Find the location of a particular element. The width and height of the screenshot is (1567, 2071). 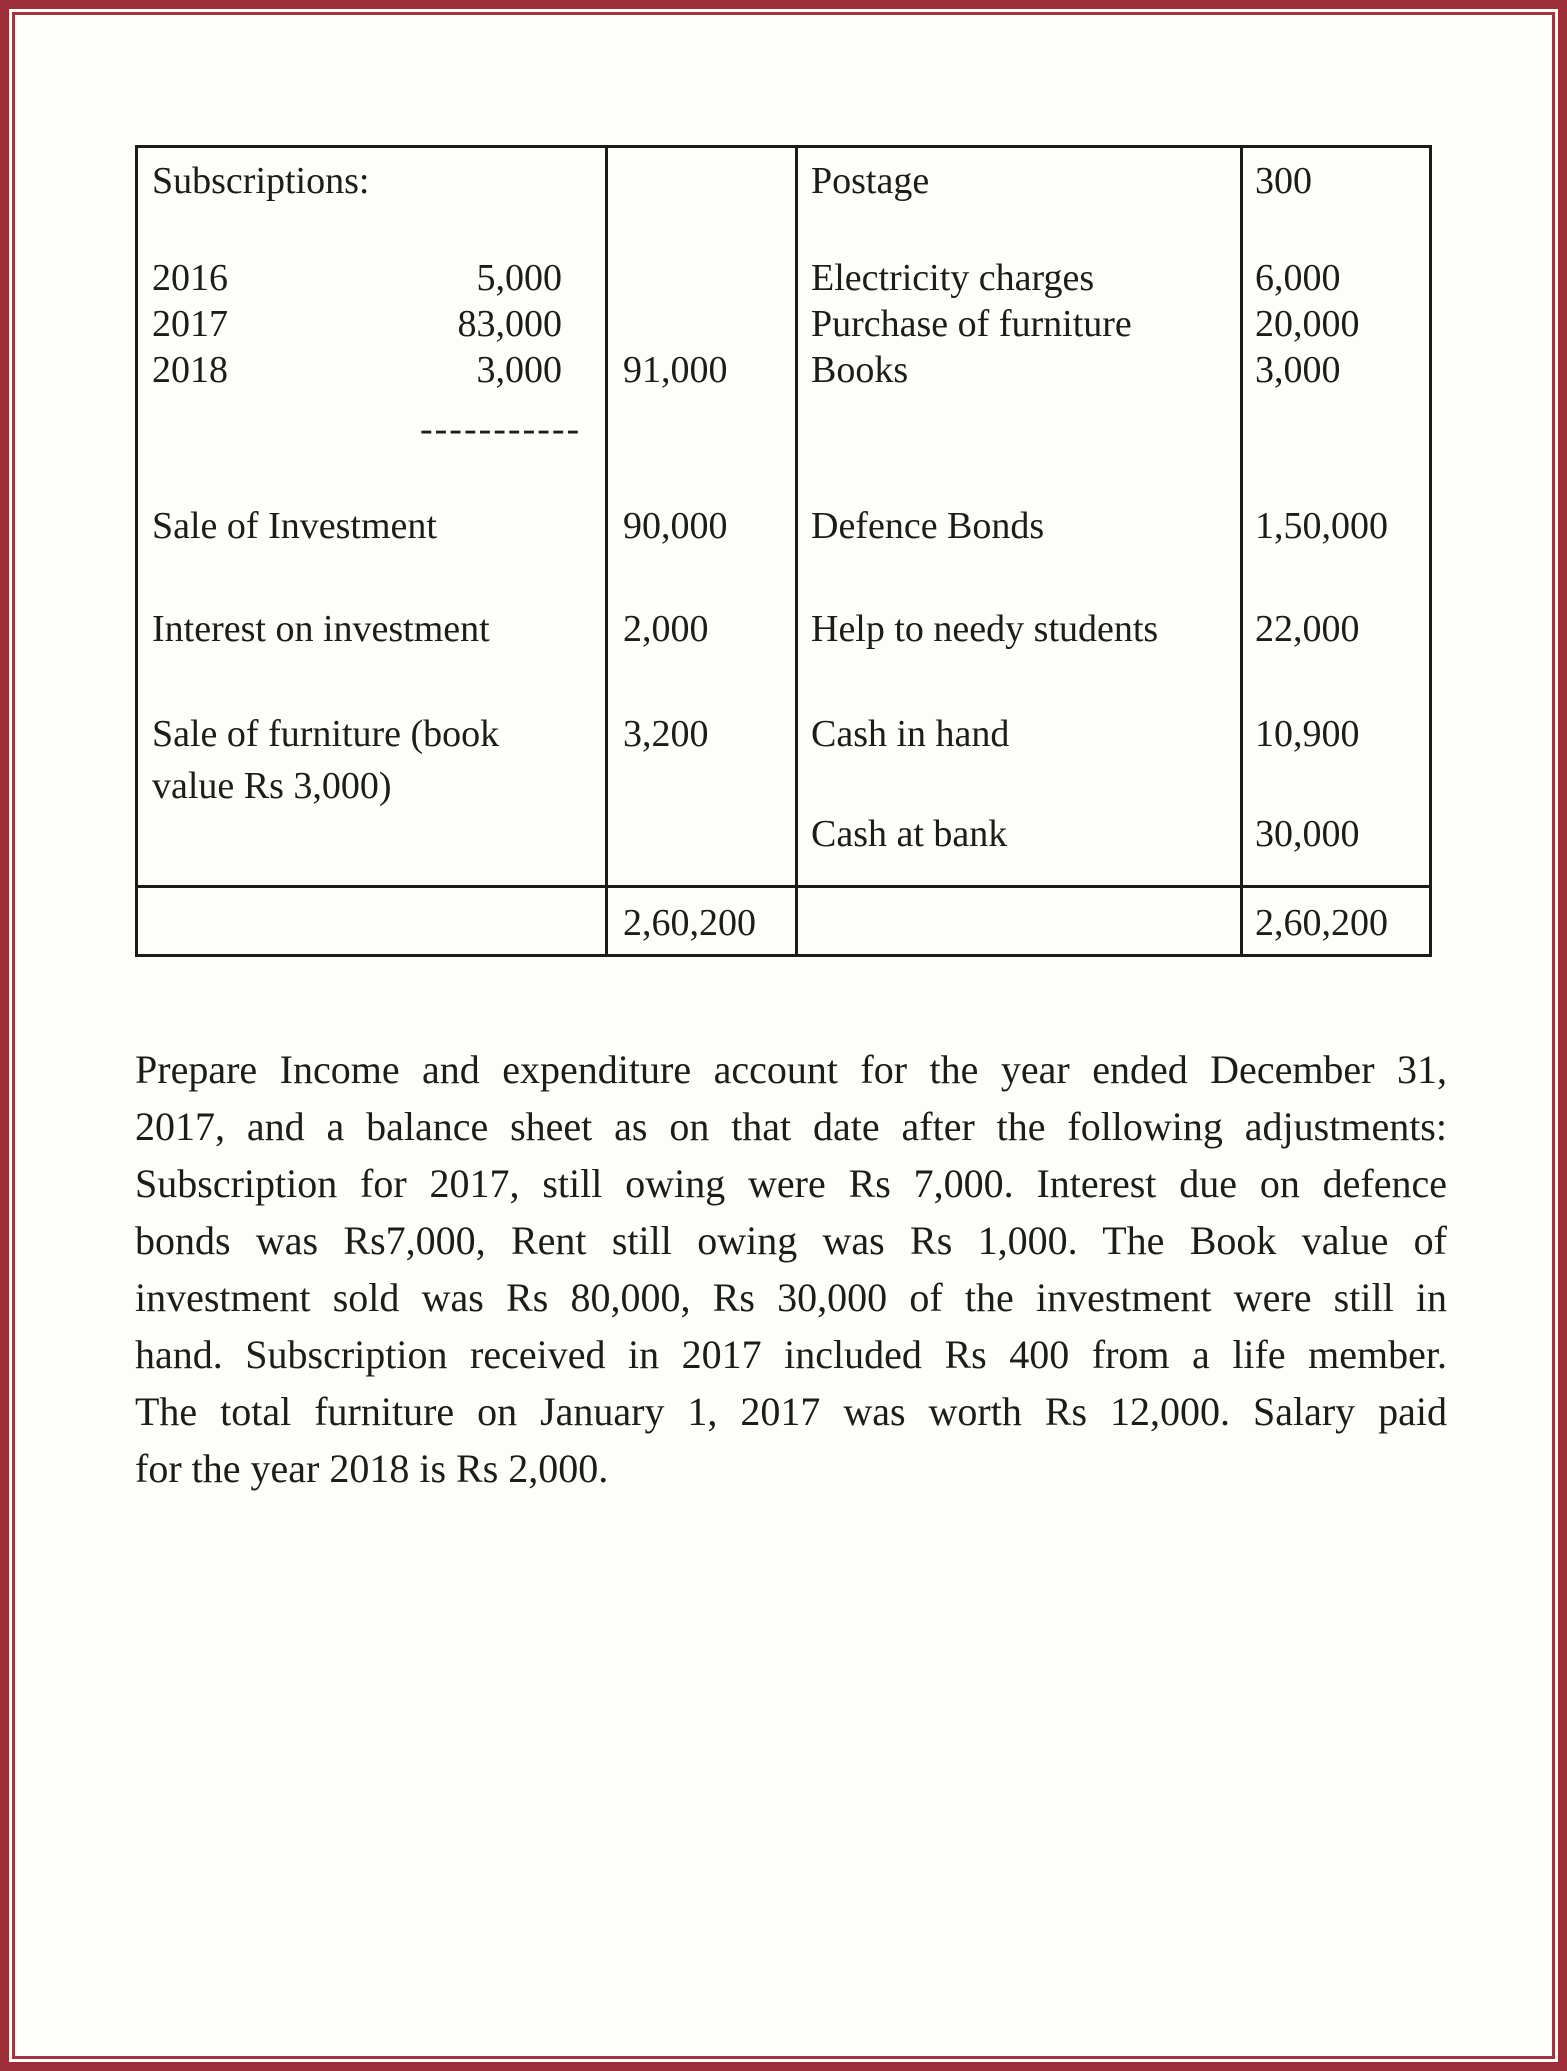

payment-item-label: Postage is located at coordinates (870, 181).